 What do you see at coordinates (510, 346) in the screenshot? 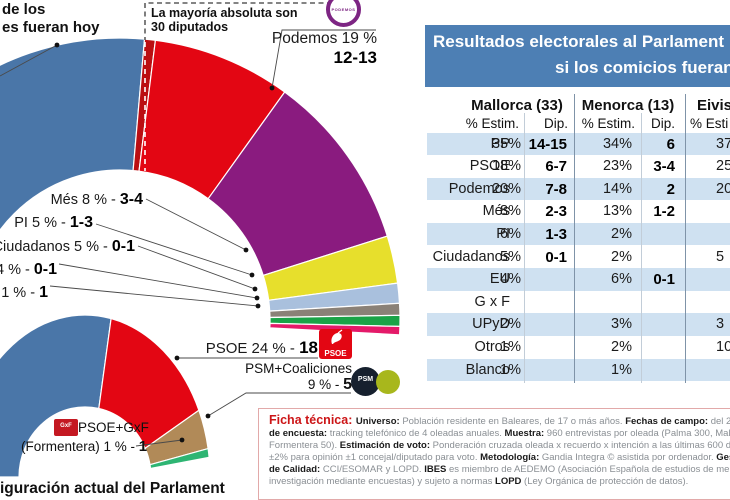
I see `cell-mallorca-pct: 1%` at bounding box center [510, 346].